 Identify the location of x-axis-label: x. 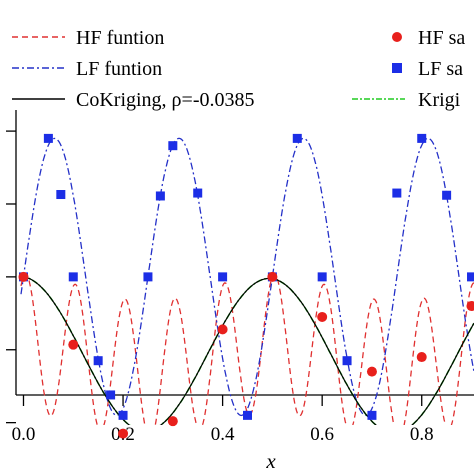
(270, 461).